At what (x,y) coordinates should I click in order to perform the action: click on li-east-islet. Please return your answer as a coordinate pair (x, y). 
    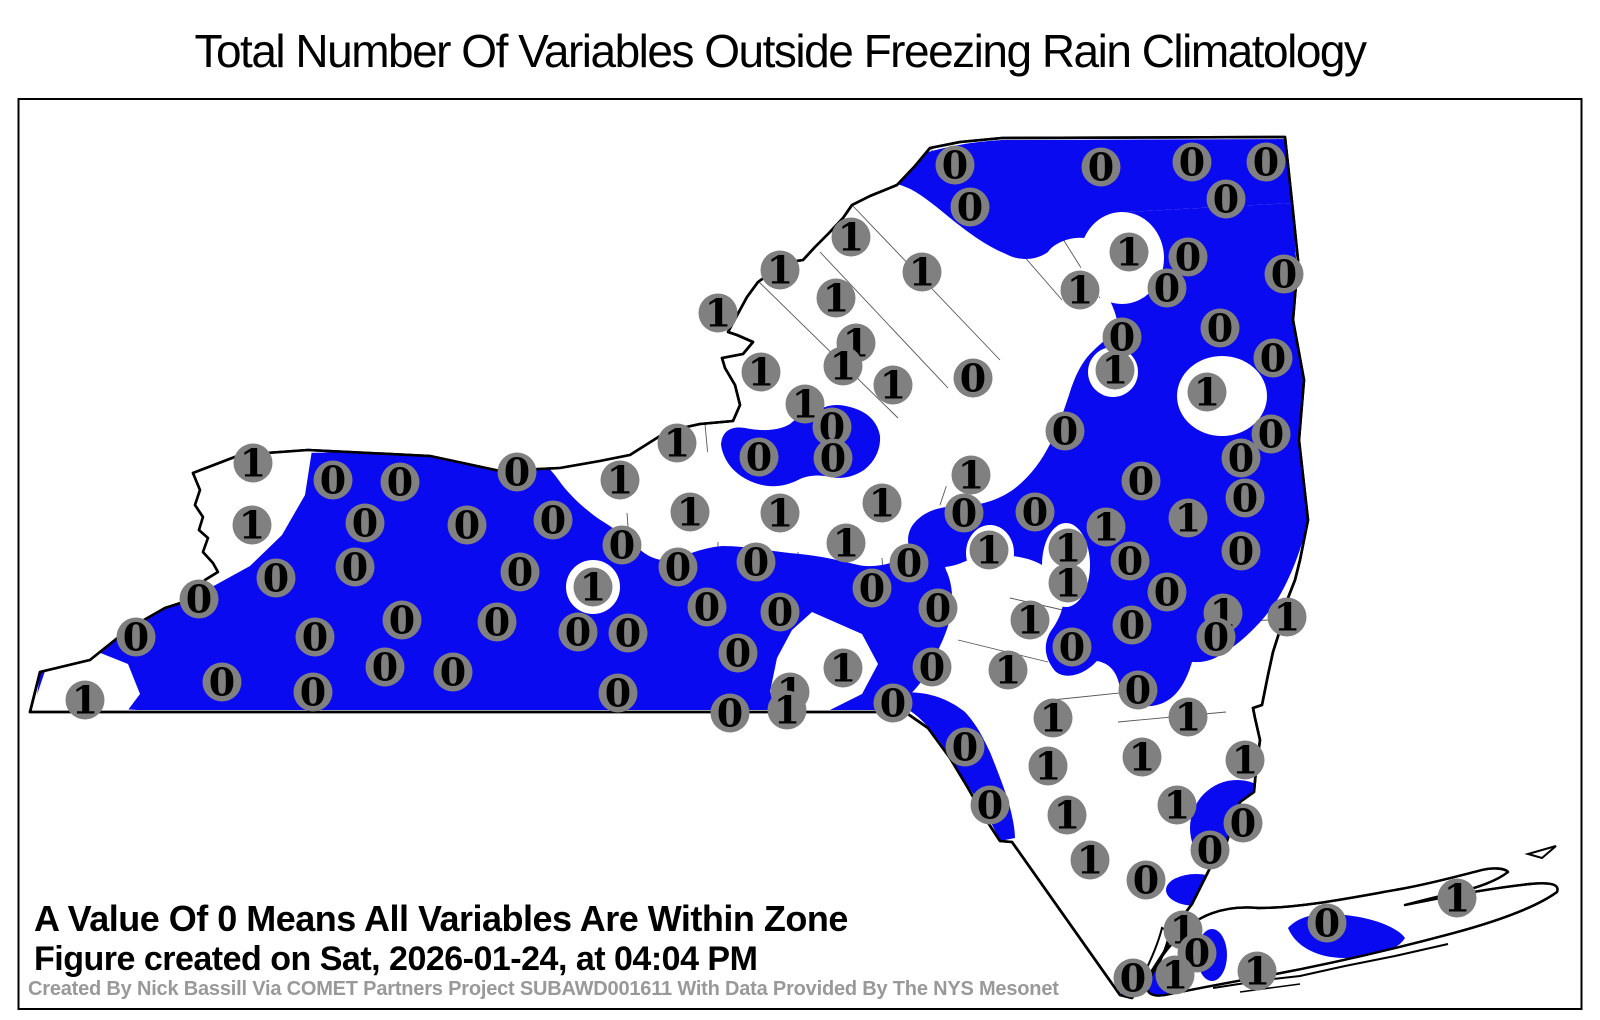
    Looking at the image, I should click on (1540, 852).